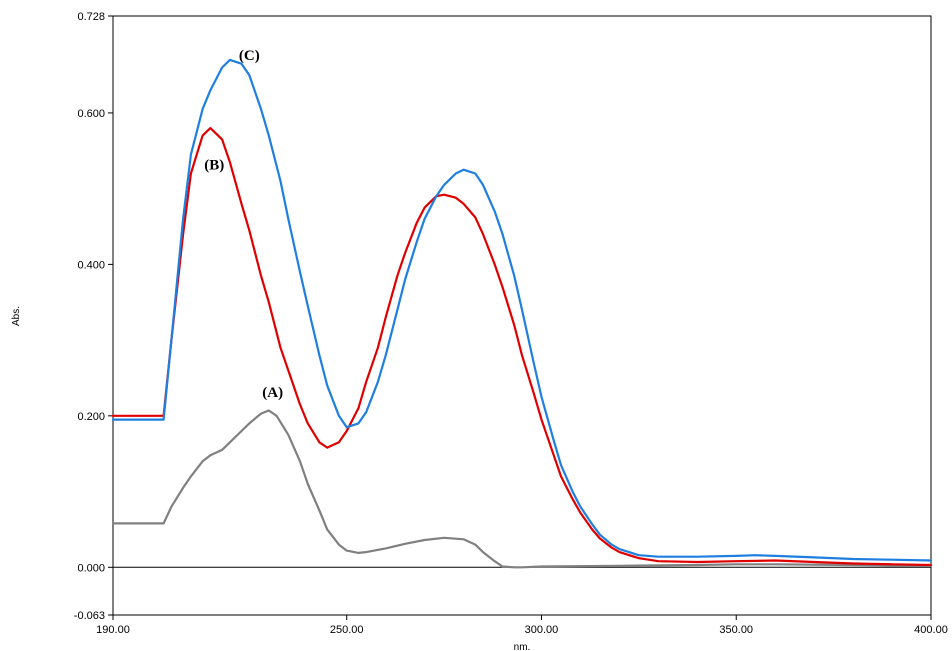 The width and height of the screenshot is (952, 651). Describe the element at coordinates (91, 17) in the screenshot. I see `y-tick-label: 0.728` at that location.